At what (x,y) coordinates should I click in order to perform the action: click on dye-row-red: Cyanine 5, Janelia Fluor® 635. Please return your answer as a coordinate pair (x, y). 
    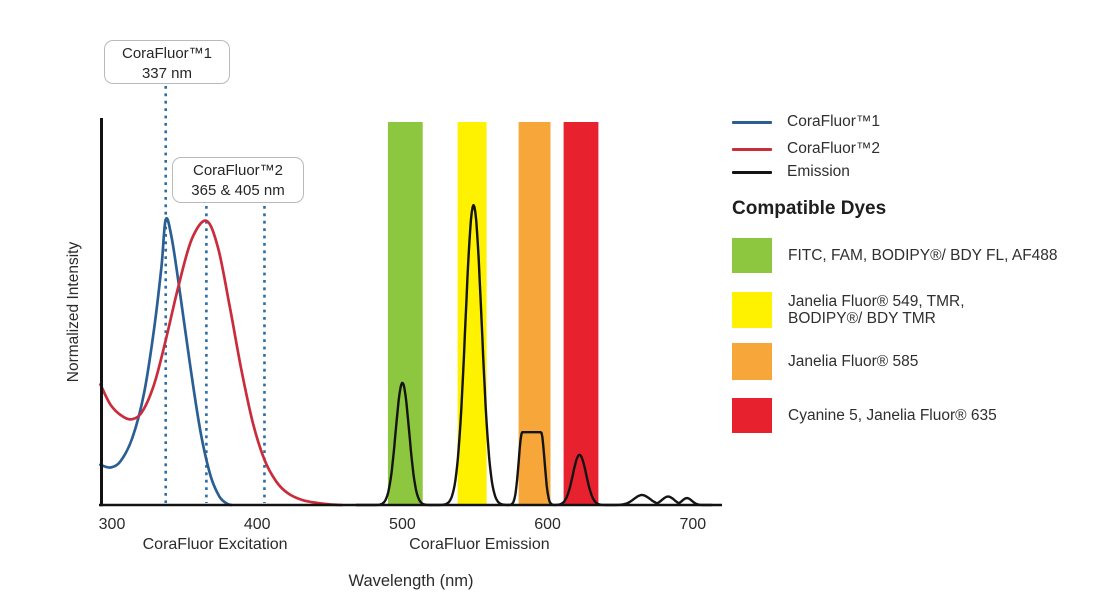
    Looking at the image, I should click on (864, 415).